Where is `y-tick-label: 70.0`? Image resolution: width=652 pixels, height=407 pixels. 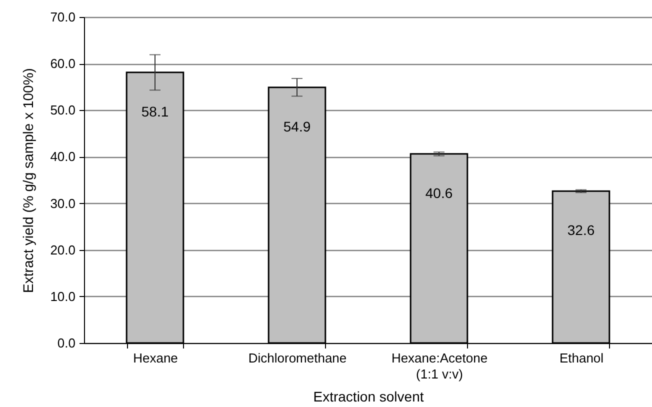 y-tick-label: 70.0 is located at coordinates (63, 17).